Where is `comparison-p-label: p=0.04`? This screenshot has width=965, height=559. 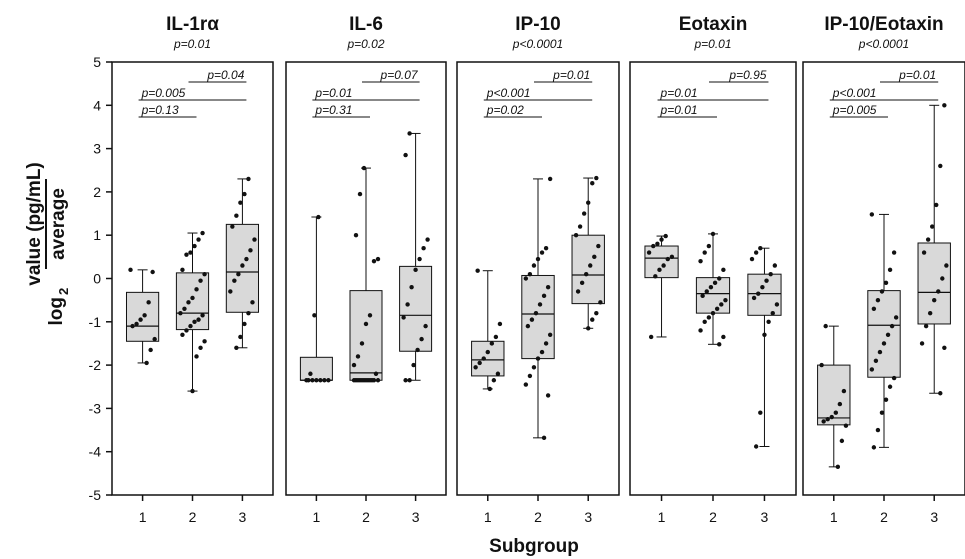
comparison-p-label: p=0.04 is located at coordinates (225, 75).